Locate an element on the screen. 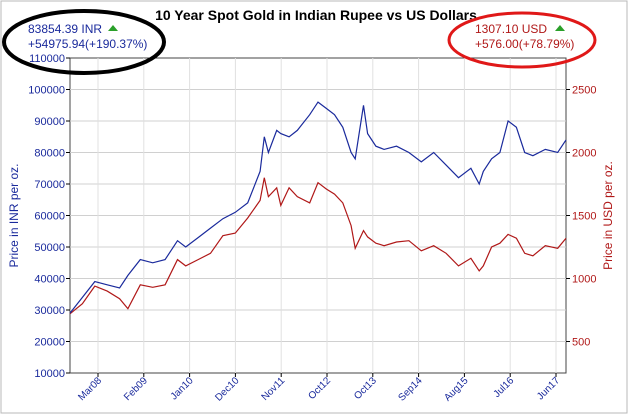 The image size is (628, 414). left-tick-label: 90000 is located at coordinates (49, 122).